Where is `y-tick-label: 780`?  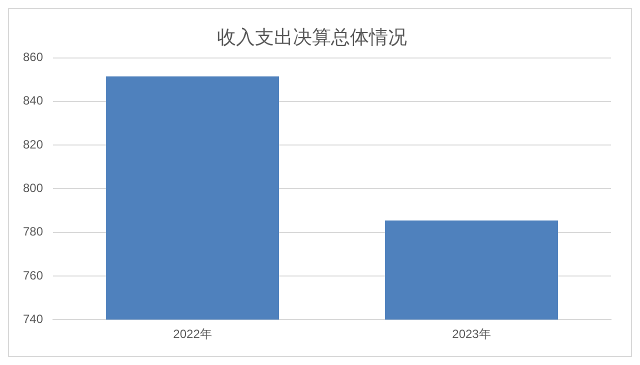
y-tick-label: 780 is located at coordinates (33, 231).